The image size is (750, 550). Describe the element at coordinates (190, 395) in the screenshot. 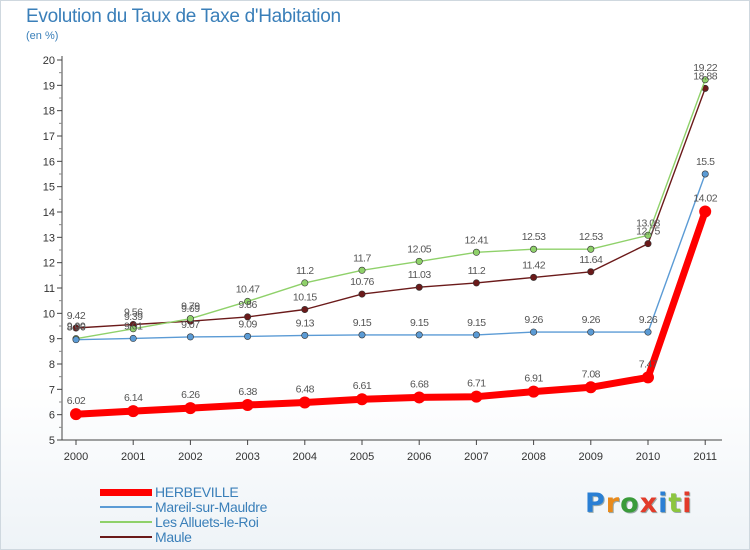

I see `data-label: 6.26` at that location.